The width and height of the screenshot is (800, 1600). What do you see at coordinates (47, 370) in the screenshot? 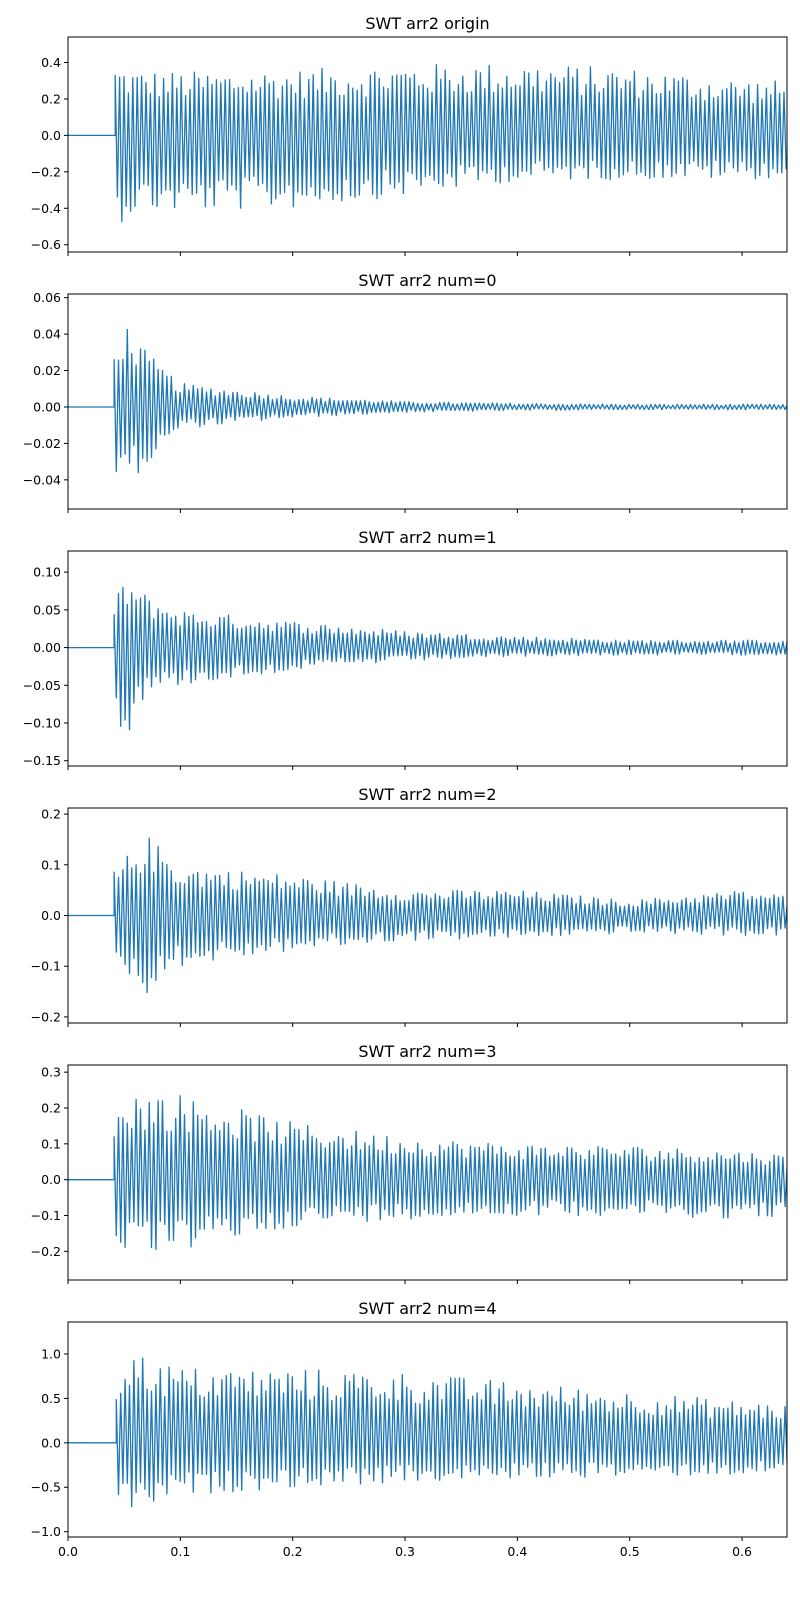
I see `y-tick-label: 0.02` at bounding box center [47, 370].